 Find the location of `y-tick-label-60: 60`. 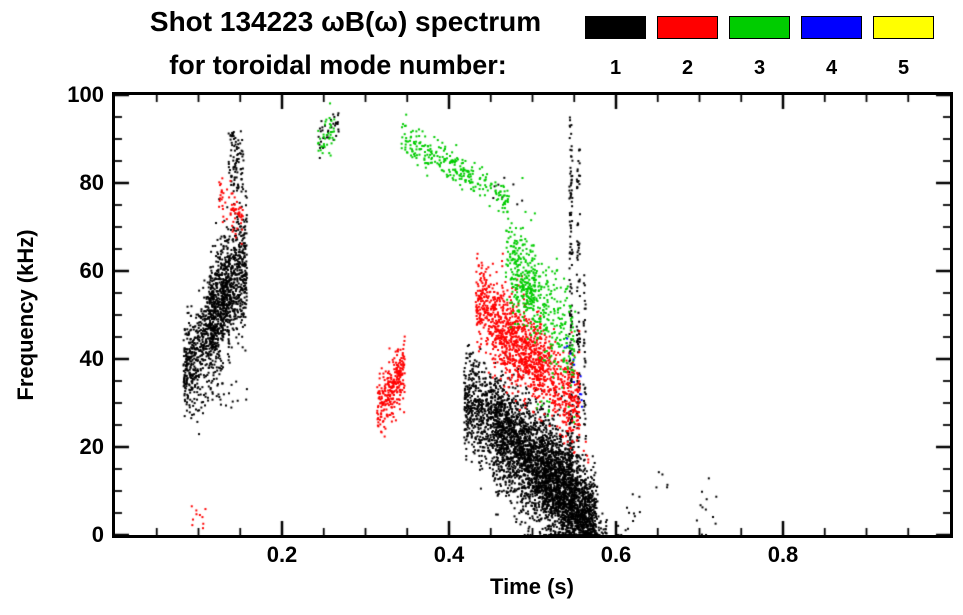

y-tick-label-60: 60 is located at coordinates (91, 270).